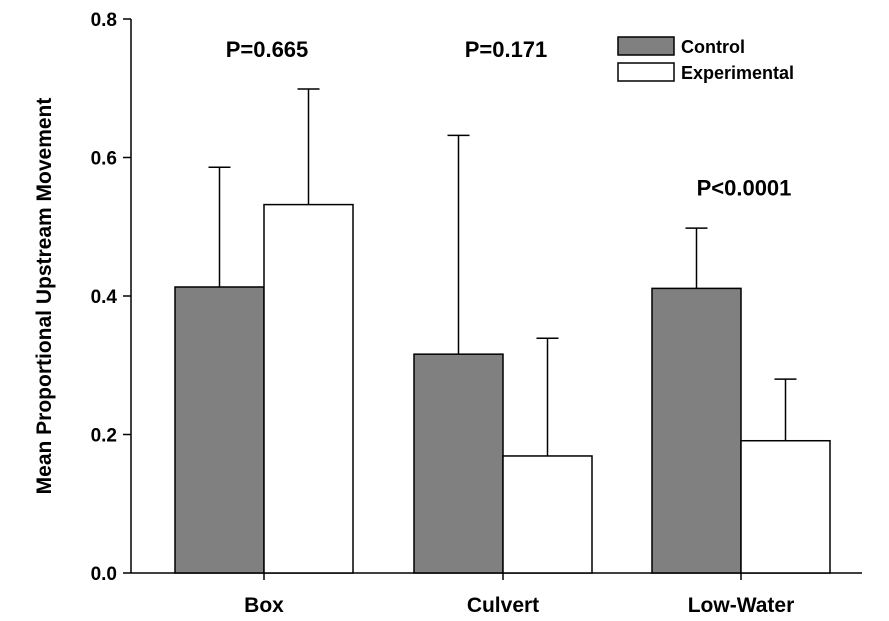 This screenshot has height=621, width=889. I want to click on y-axis-label: Mean Proportional Upstream Movement, so click(44, 296).